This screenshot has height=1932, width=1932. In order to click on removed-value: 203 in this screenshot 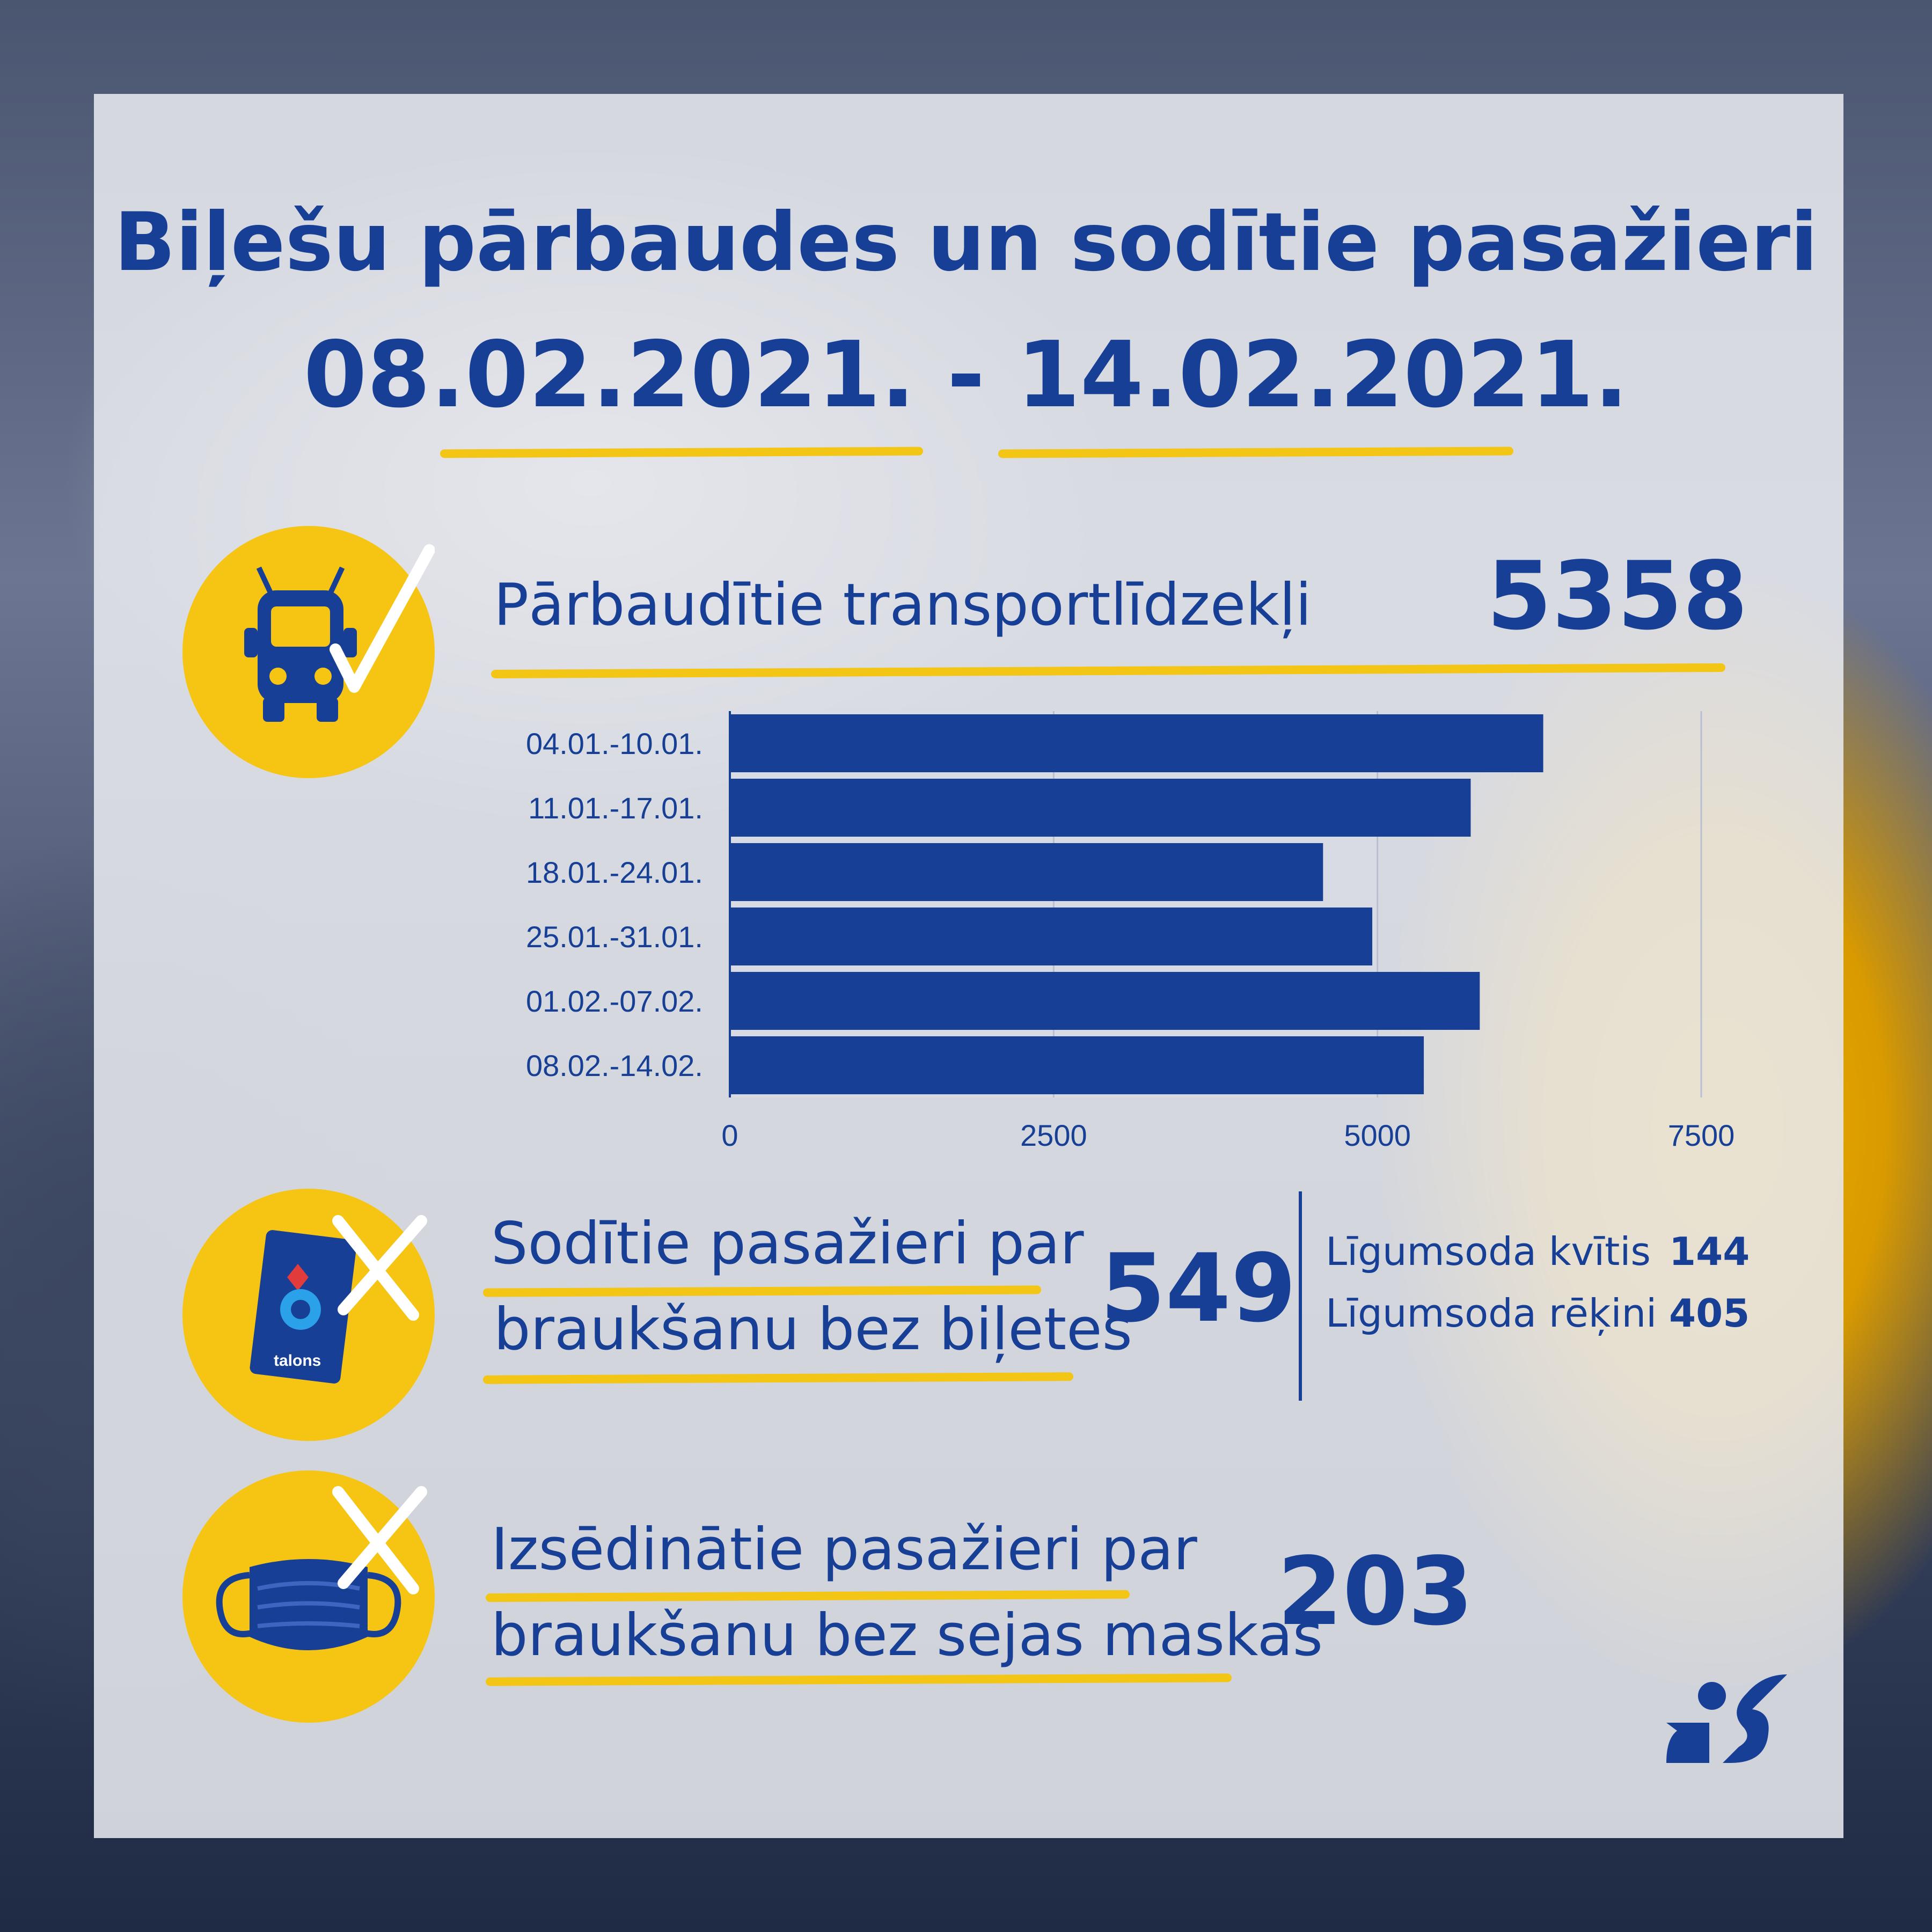, I will do `click(1375, 1592)`.